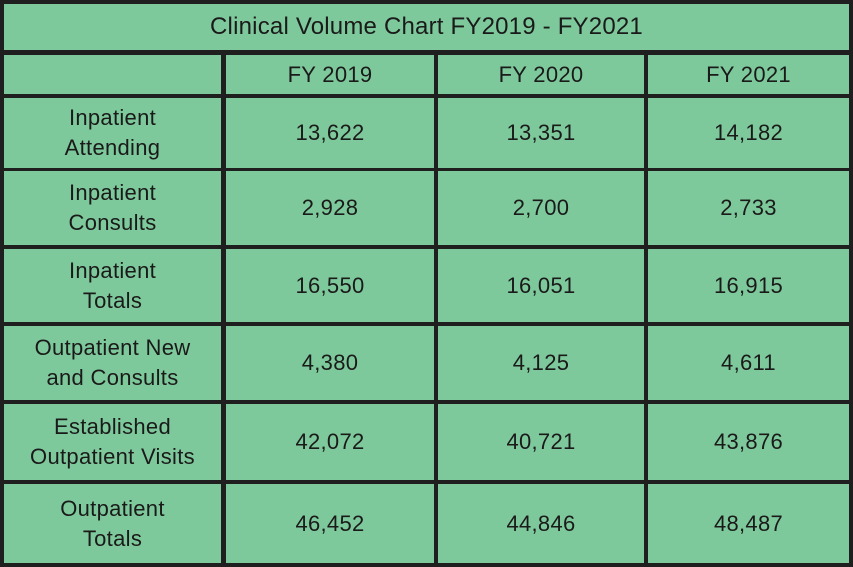  What do you see at coordinates (748, 208) in the screenshot?
I see `table-cell: 2,733` at bounding box center [748, 208].